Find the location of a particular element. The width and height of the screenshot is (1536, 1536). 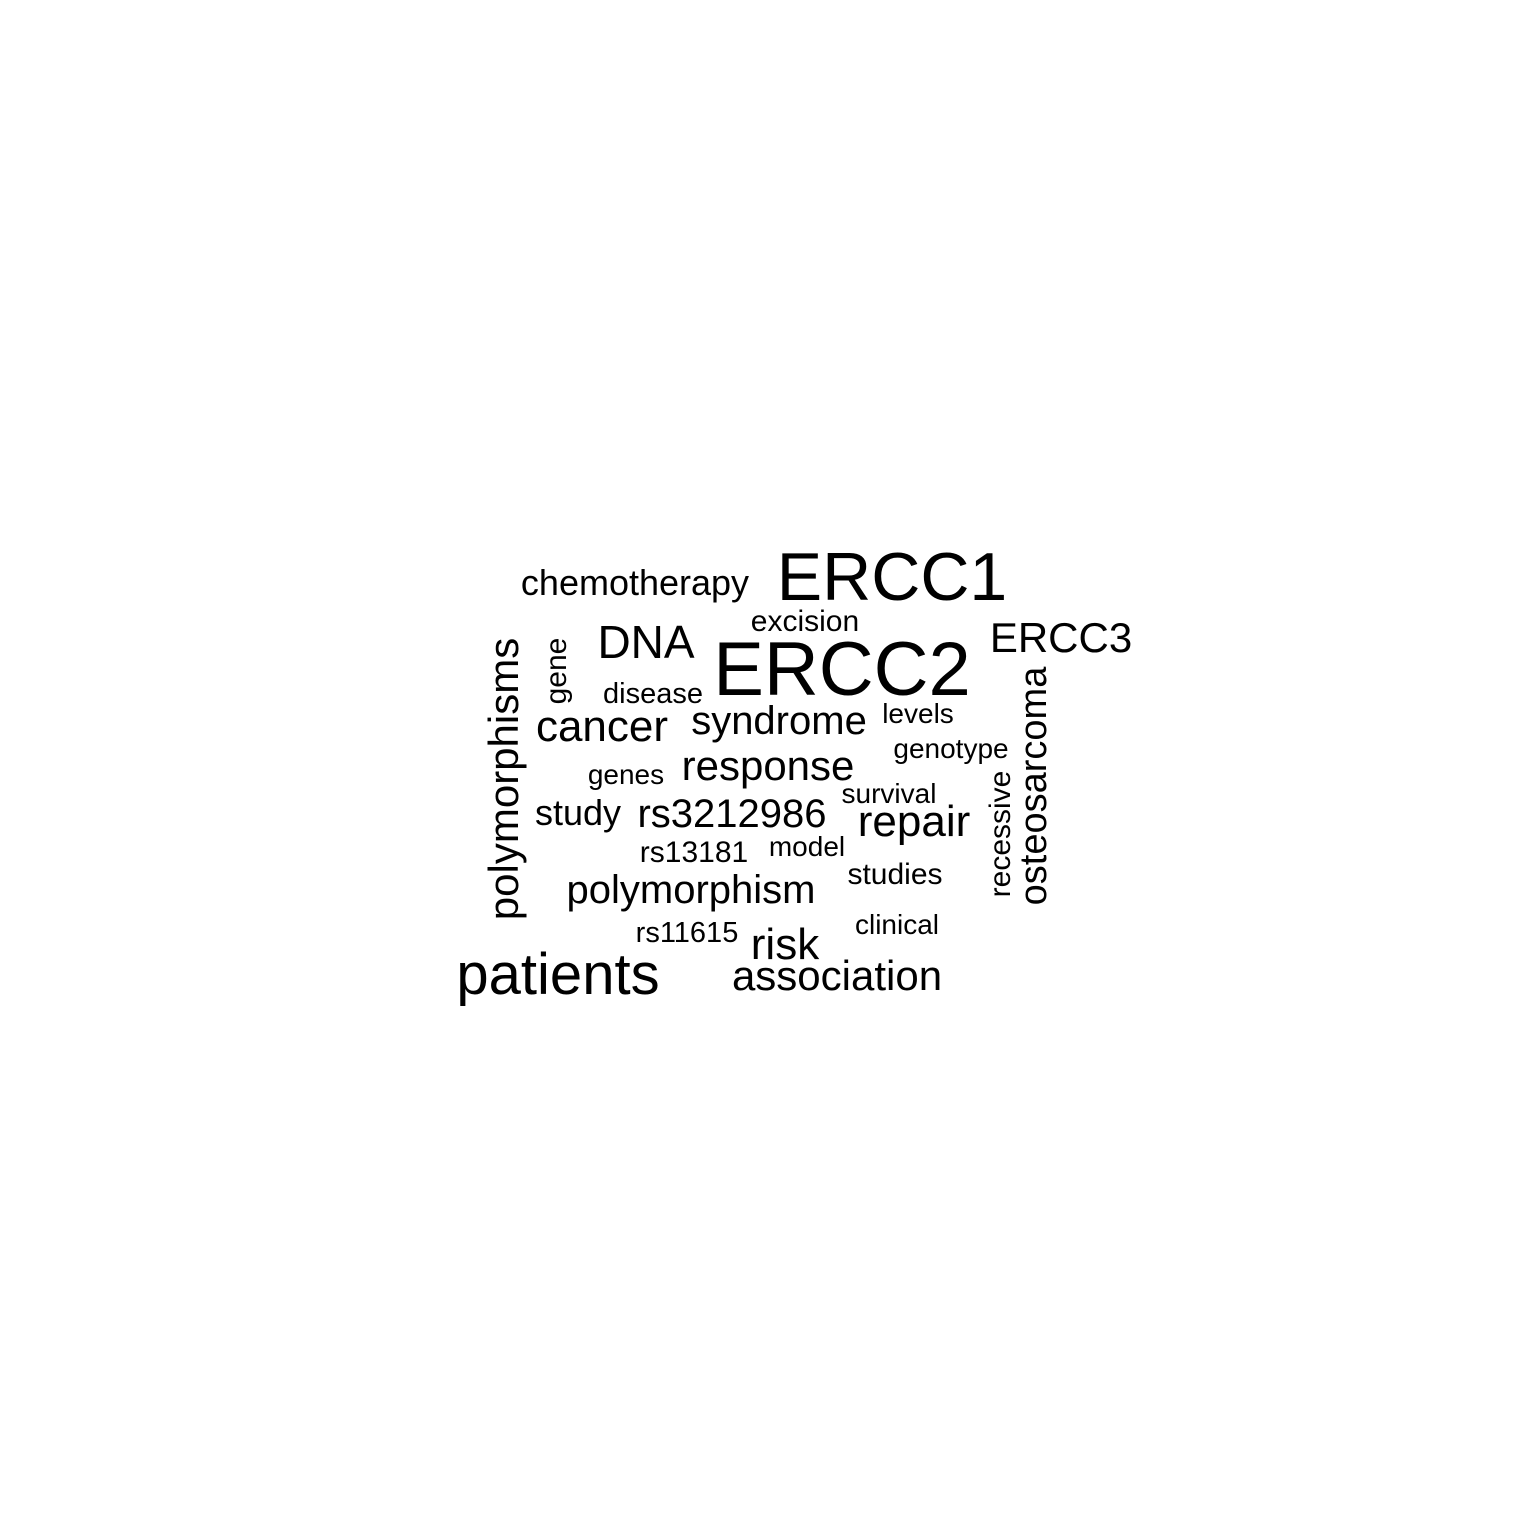

word-ercc3: ERCC3 is located at coordinates (1061, 637).